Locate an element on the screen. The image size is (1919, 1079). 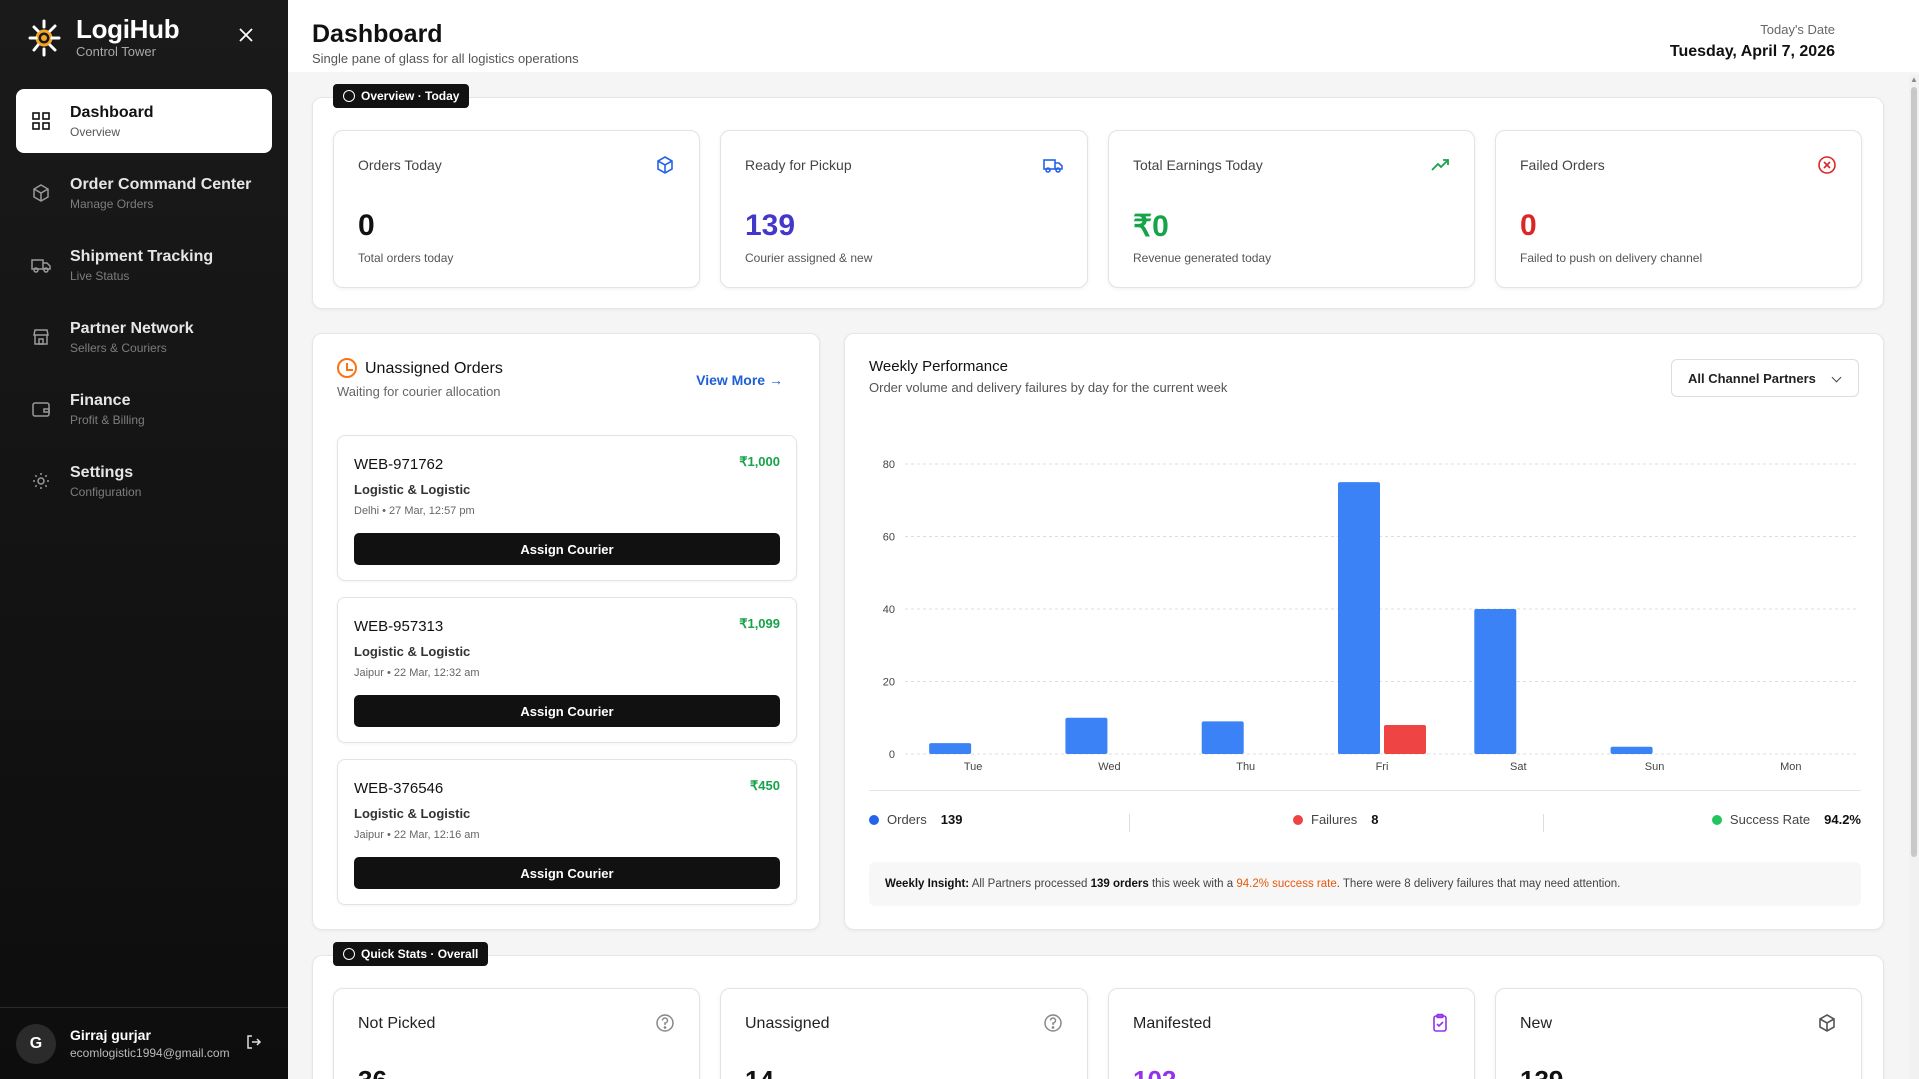
x-tick-label: Thu is located at coordinates (1245, 767).